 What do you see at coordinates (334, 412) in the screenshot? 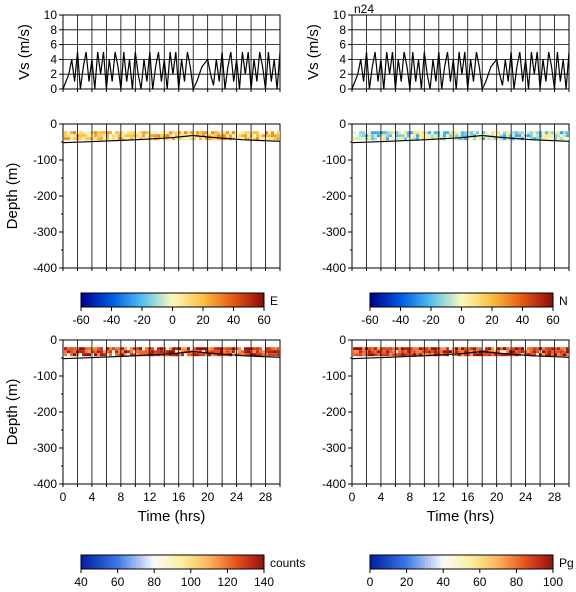
I see `depth-Pg-ytick-label: -200` at bounding box center [334, 412].